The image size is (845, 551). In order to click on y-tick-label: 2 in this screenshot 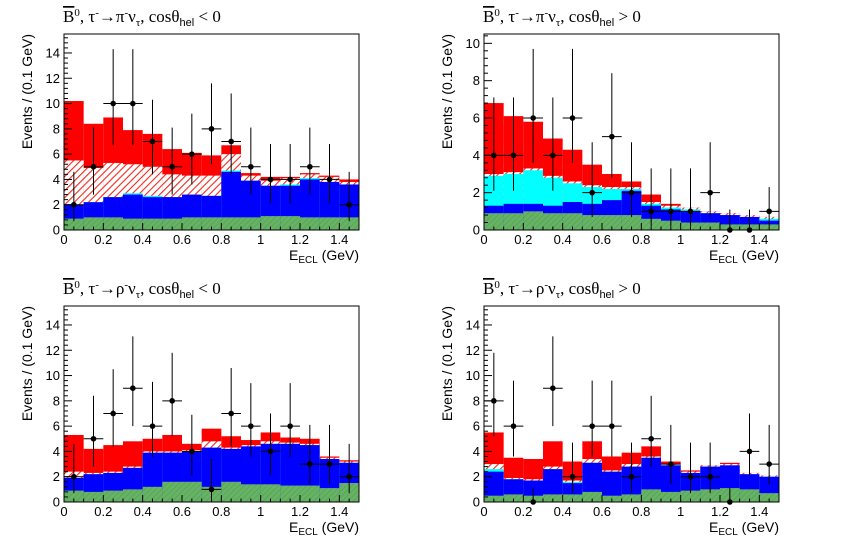, I will do `click(476, 192)`.